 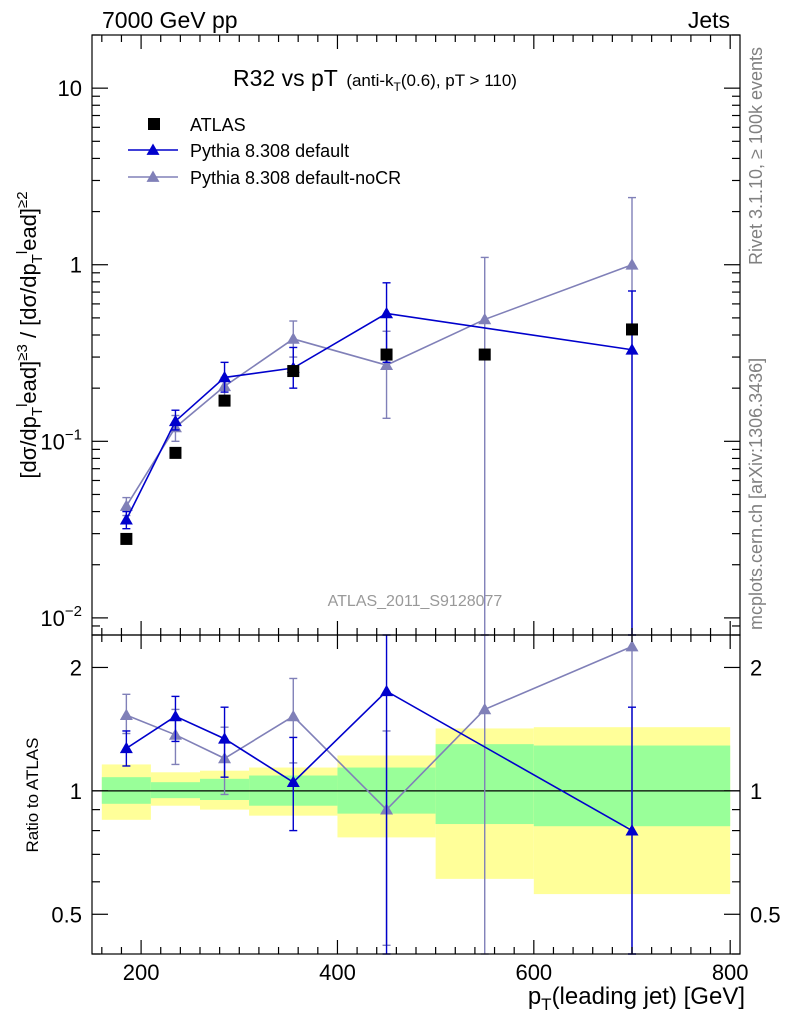 I want to click on header-left: 7000 GeV pp, so click(x=170, y=20).